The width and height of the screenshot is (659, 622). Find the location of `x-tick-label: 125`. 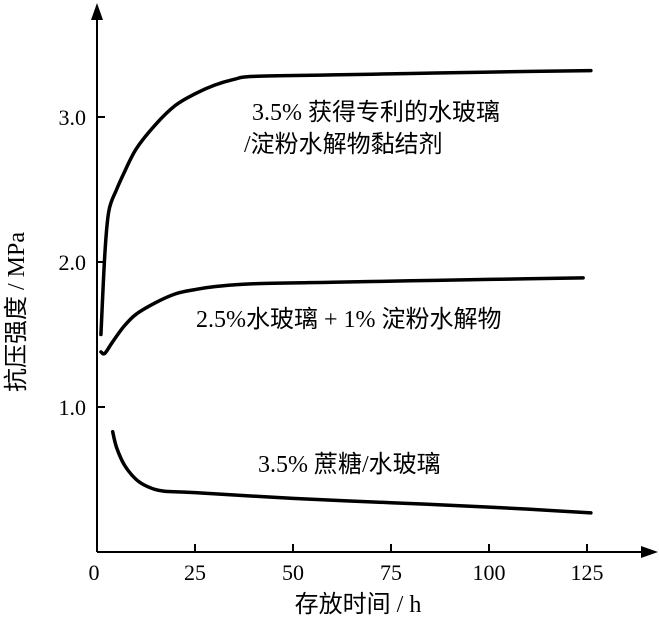

x-tick-label: 125 is located at coordinates (587, 572).